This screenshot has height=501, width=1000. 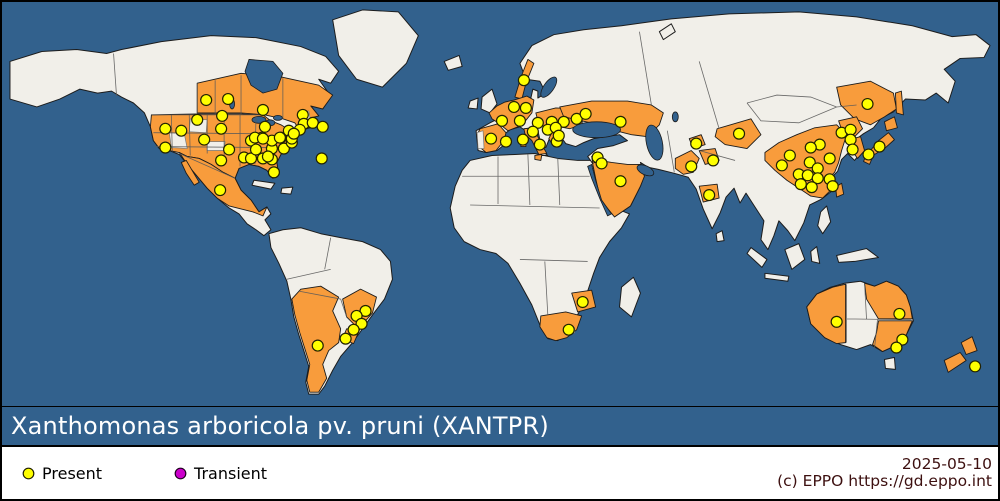 I want to click on island-new-guinea, so click(x=857, y=255).